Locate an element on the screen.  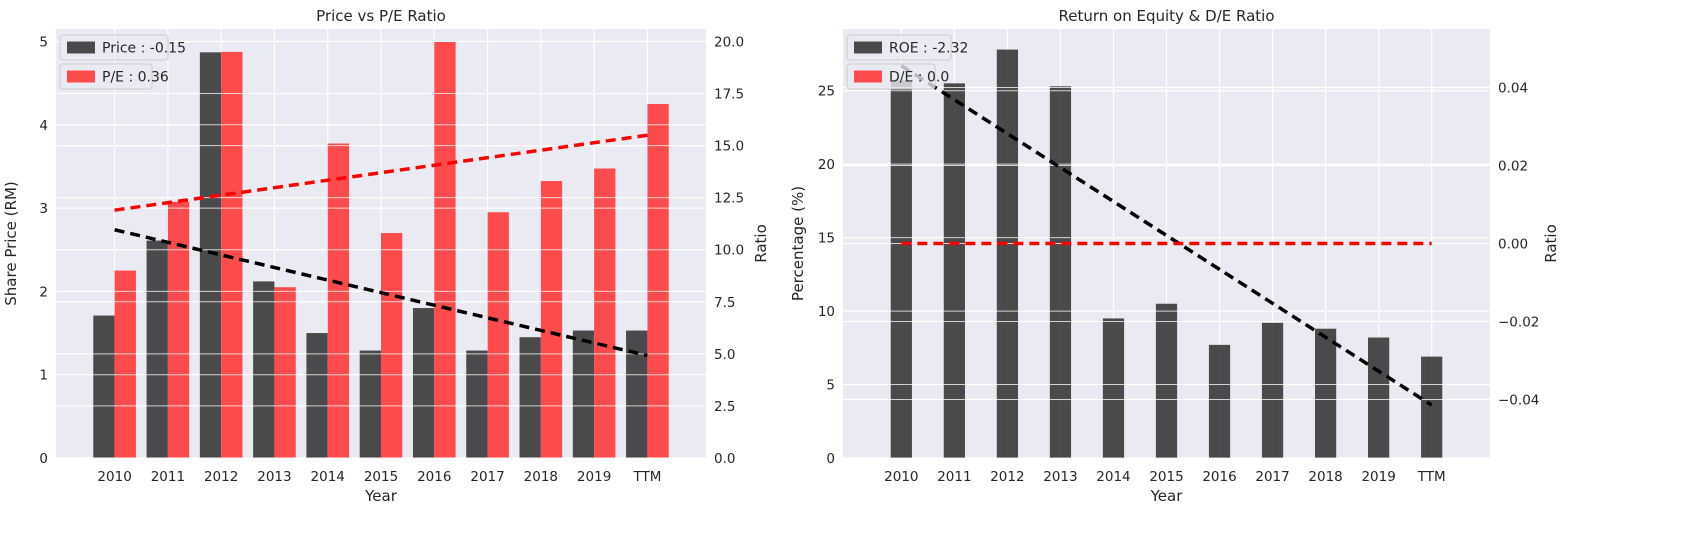
y-tick-label: 15 is located at coordinates (826, 239).